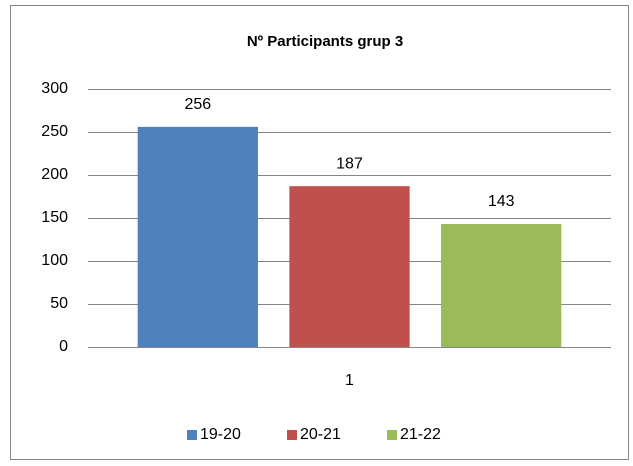 The height and width of the screenshot is (466, 633). Describe the element at coordinates (54, 260) in the screenshot. I see `y-tick-label: 100` at that location.